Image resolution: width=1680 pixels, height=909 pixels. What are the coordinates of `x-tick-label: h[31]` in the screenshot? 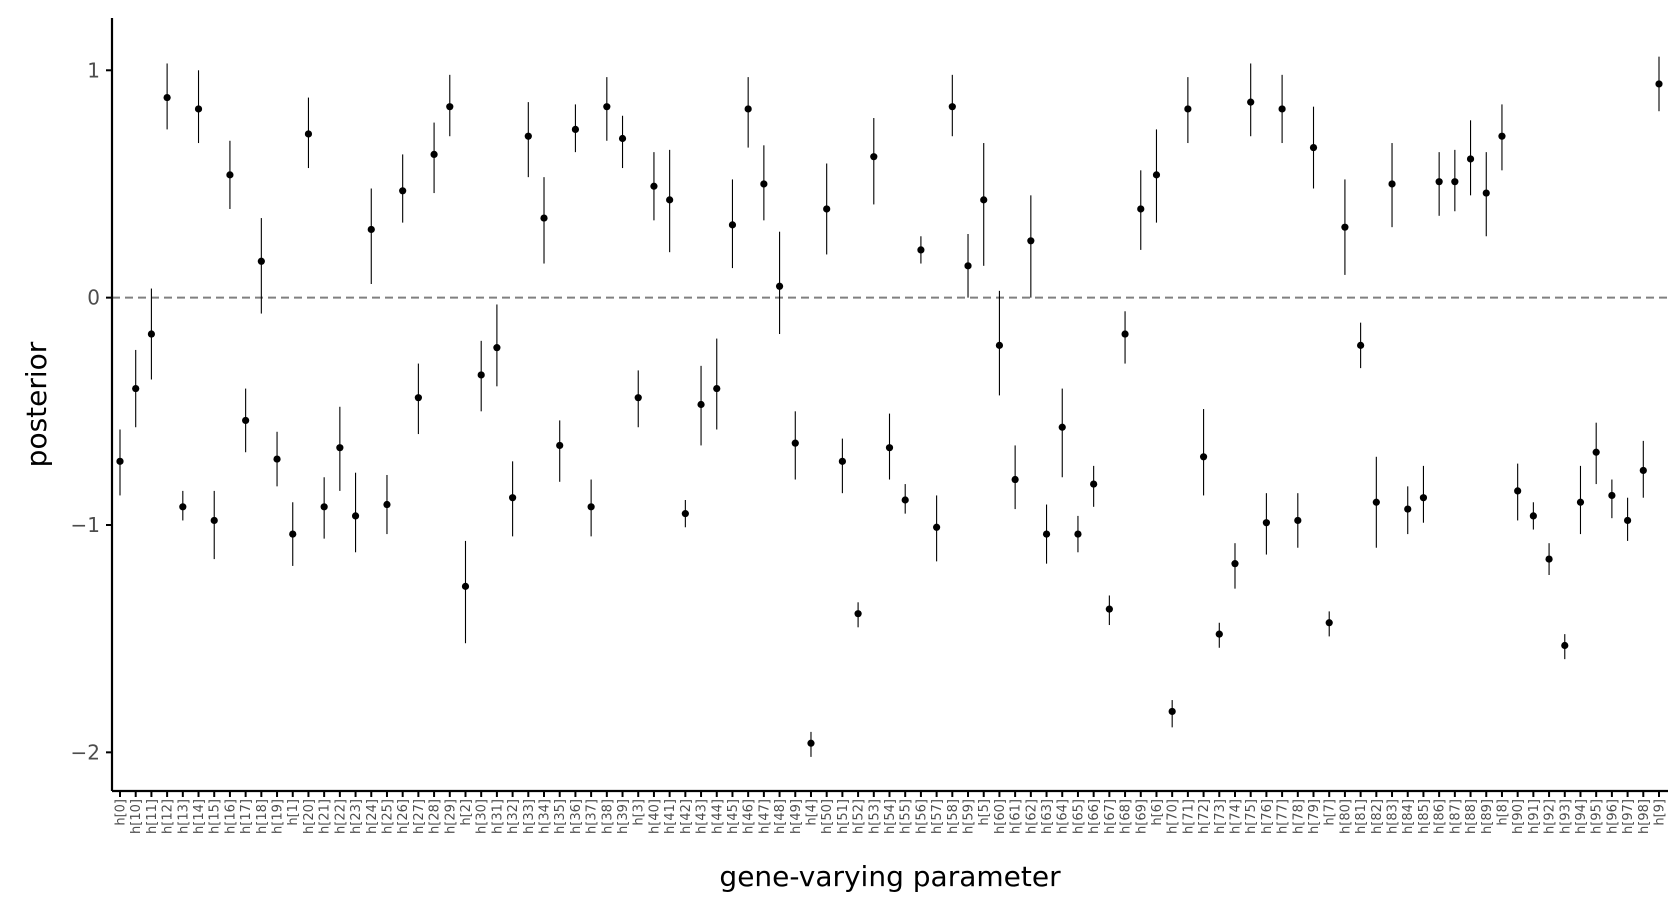 It's located at (497, 816).